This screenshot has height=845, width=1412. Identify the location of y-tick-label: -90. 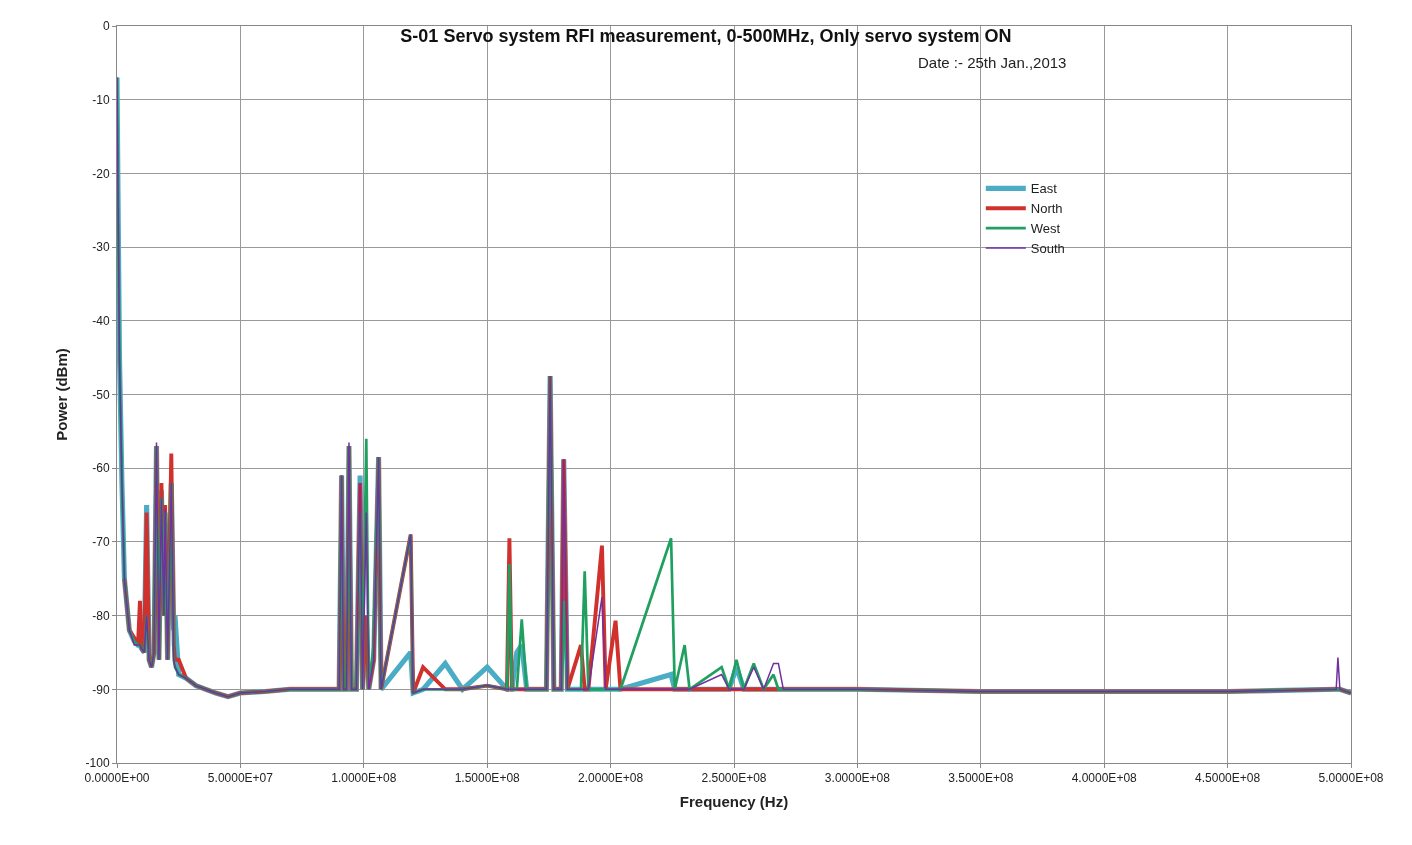
(101, 689).